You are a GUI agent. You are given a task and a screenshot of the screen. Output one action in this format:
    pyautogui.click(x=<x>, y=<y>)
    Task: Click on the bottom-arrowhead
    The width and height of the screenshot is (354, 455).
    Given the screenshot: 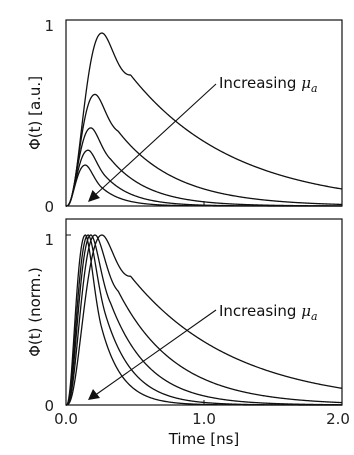 What is the action you would take?
    pyautogui.click(x=94, y=394)
    